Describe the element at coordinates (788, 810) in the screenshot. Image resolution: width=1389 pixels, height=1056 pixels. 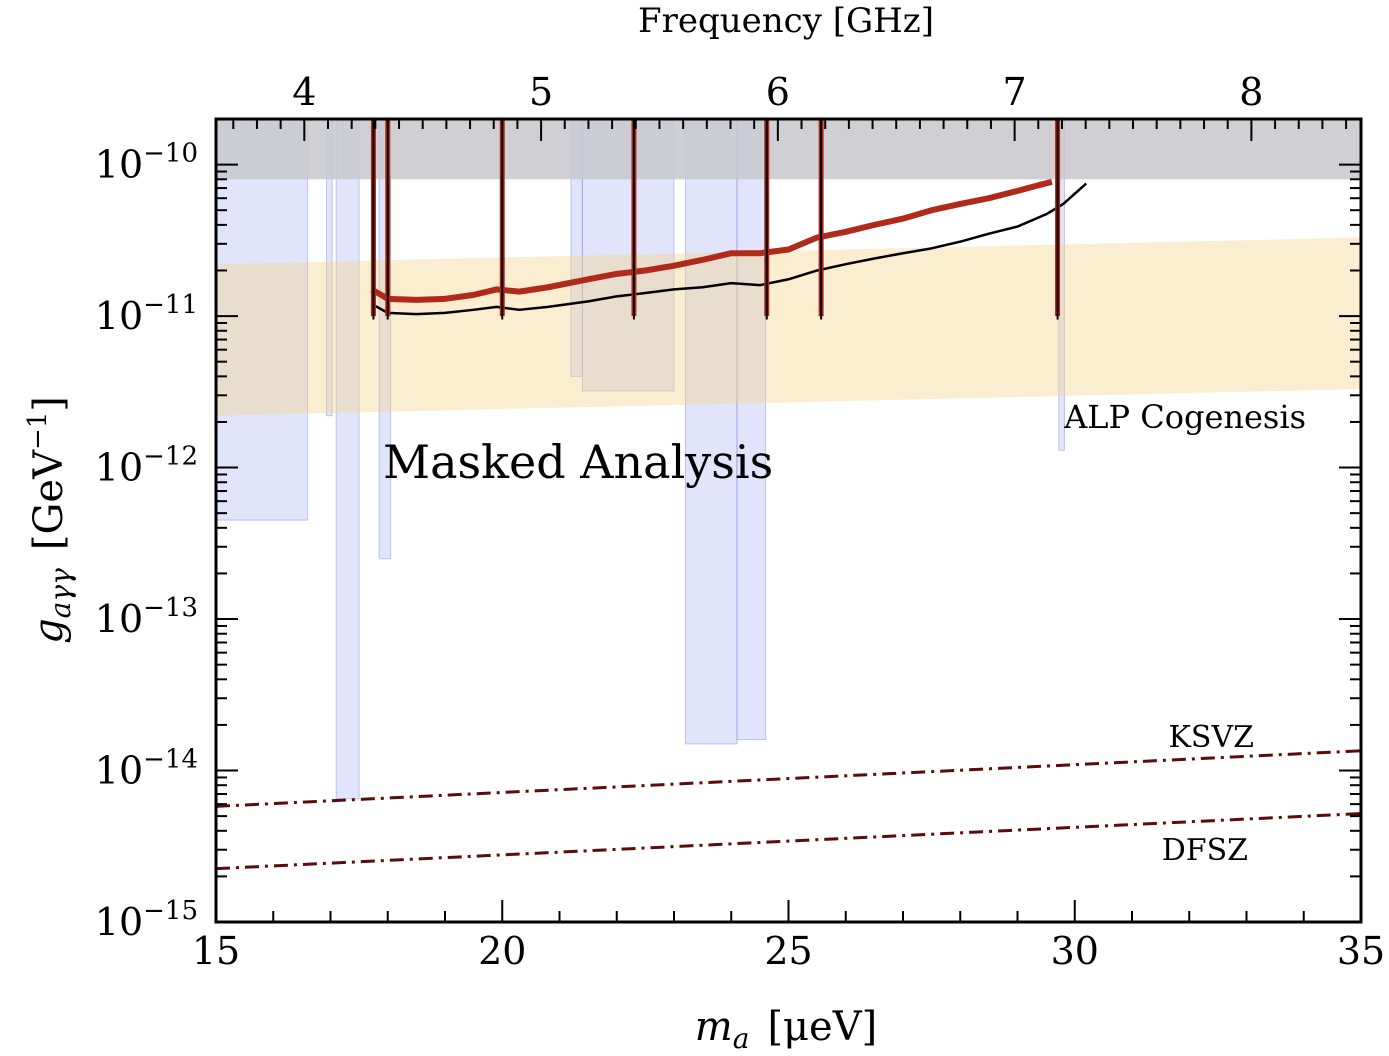
I see `reference-lines` at that location.